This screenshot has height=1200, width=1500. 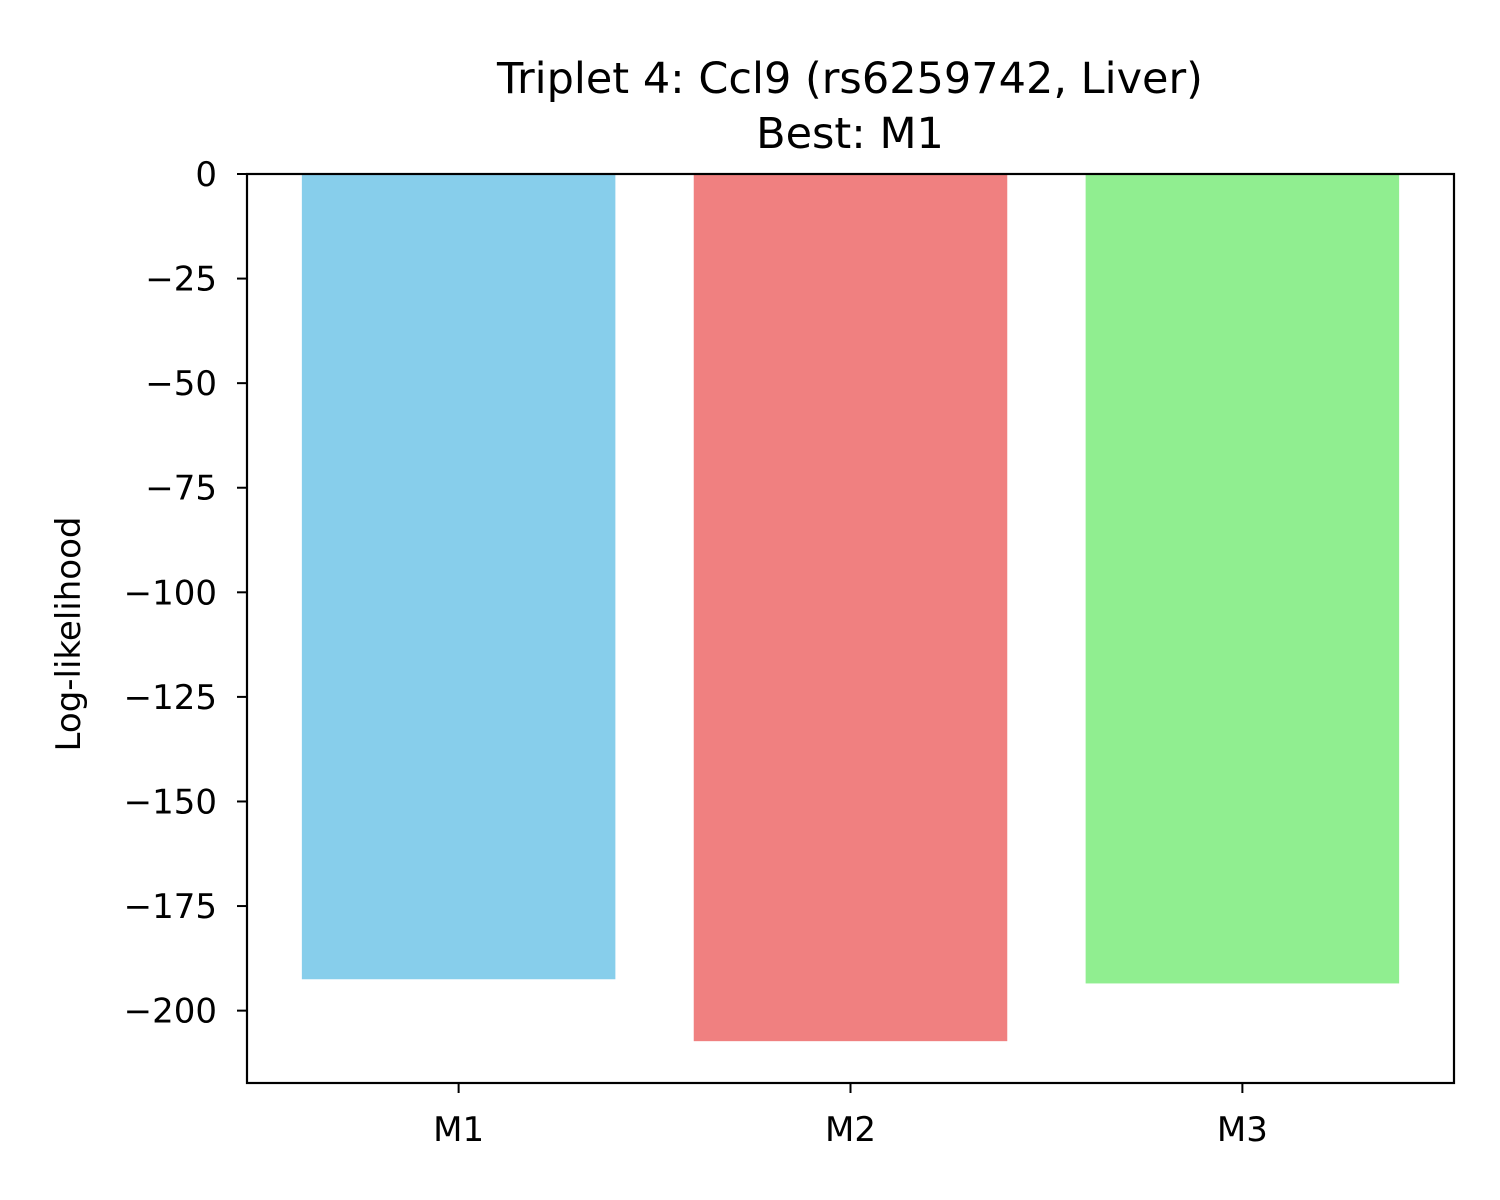 I want to click on x-axis: M1 M2 M3, so click(x=850, y=1116).